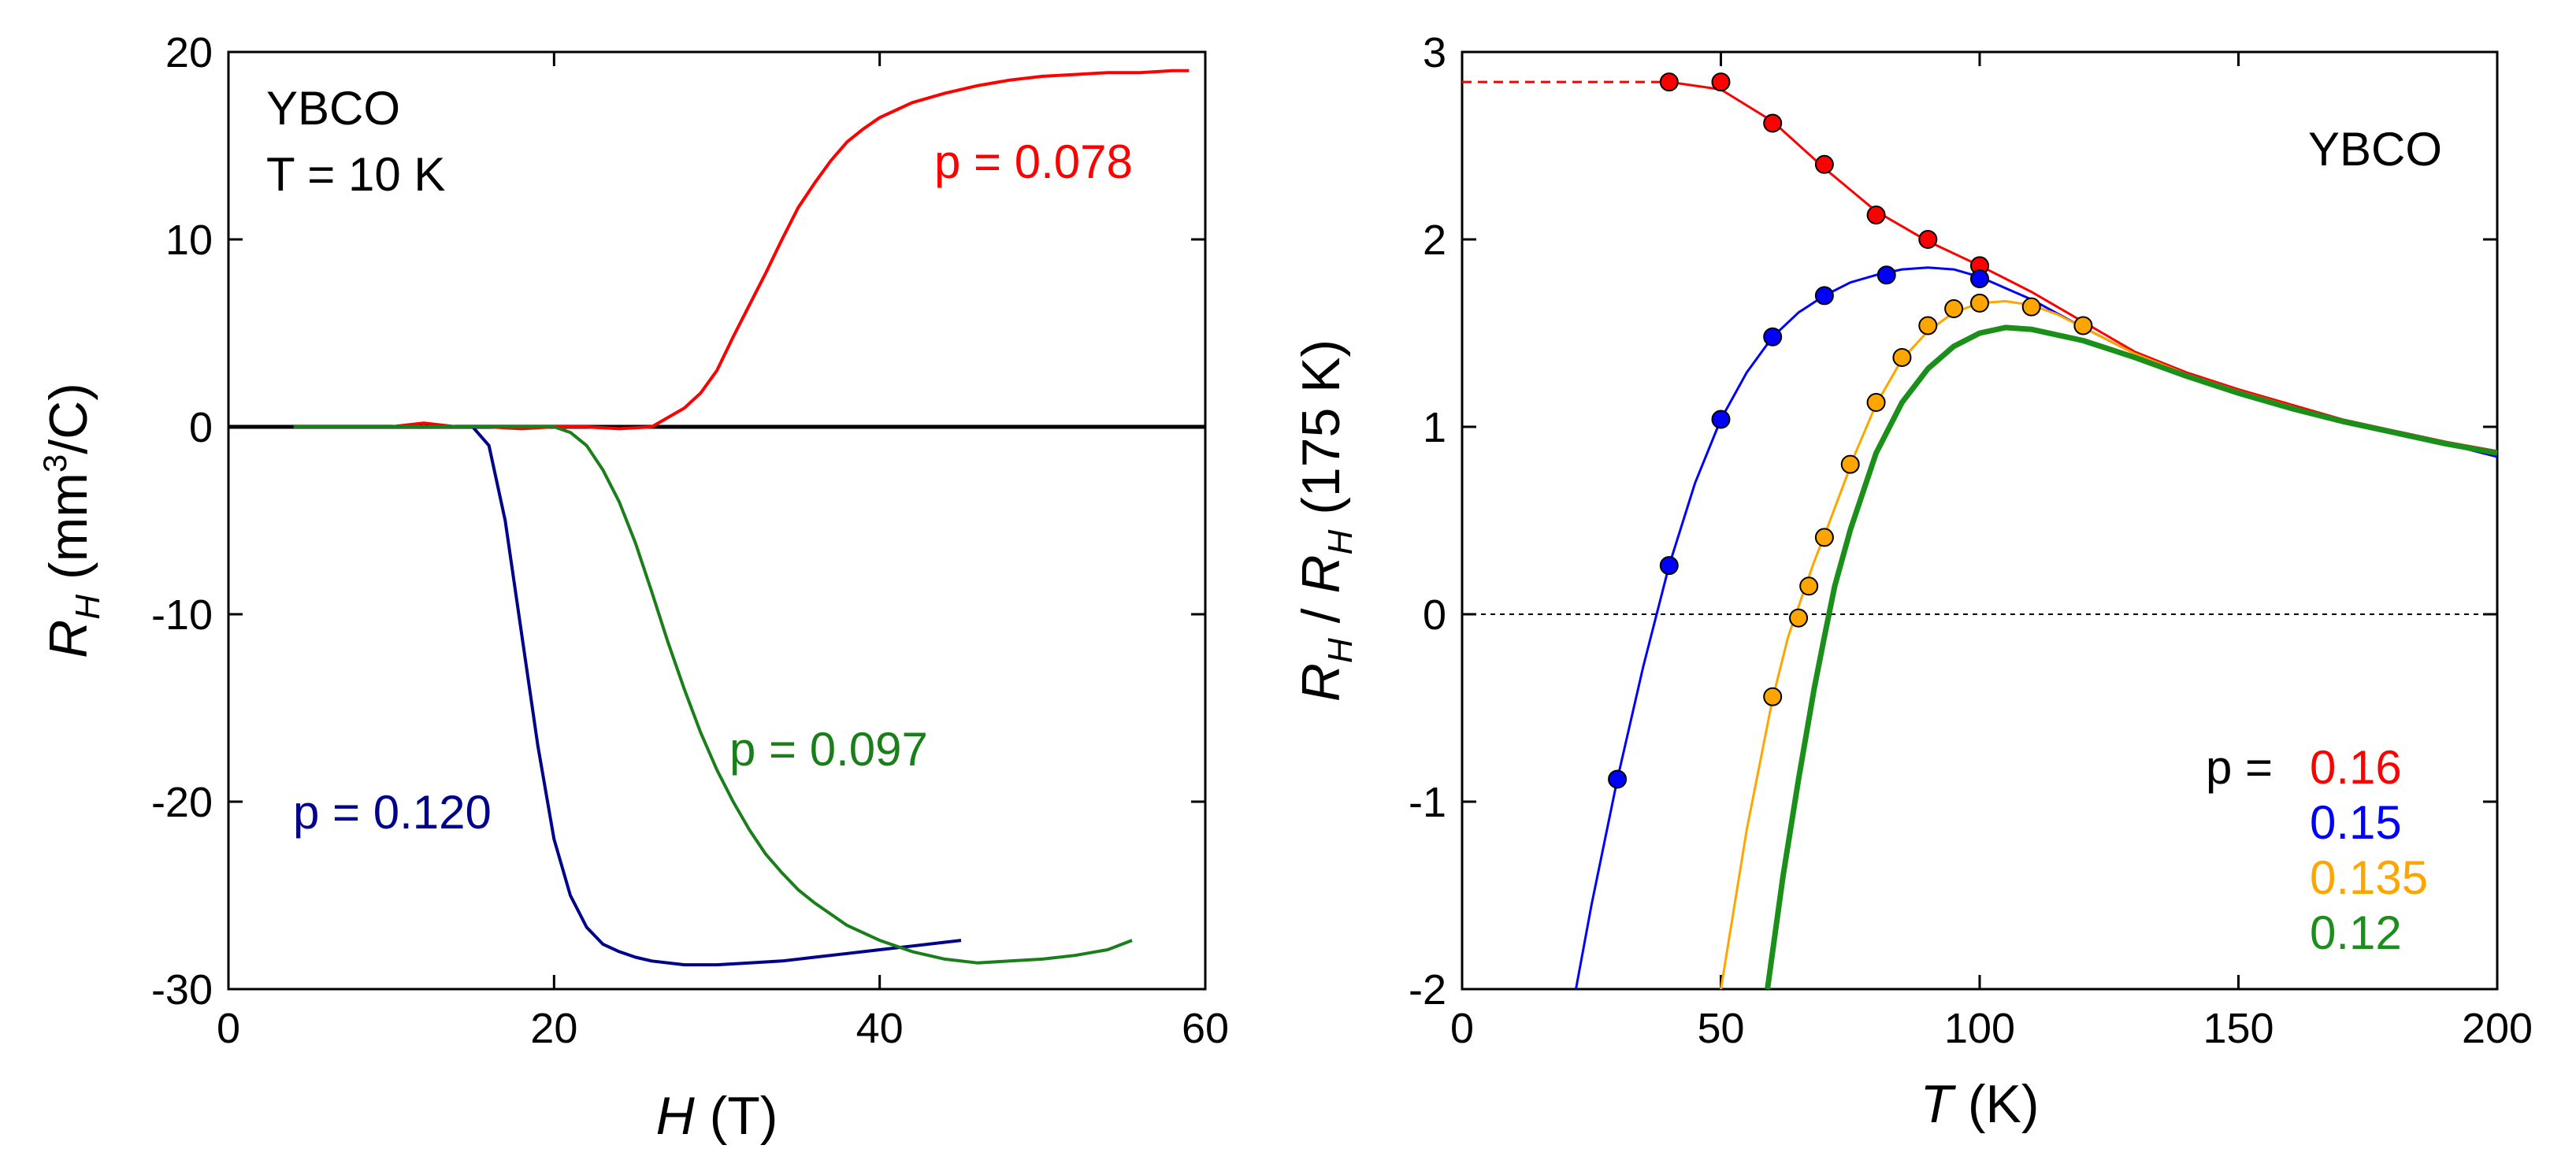  What do you see at coordinates (182, 615) in the screenshot?
I see `left-ytick-label: -10` at bounding box center [182, 615].